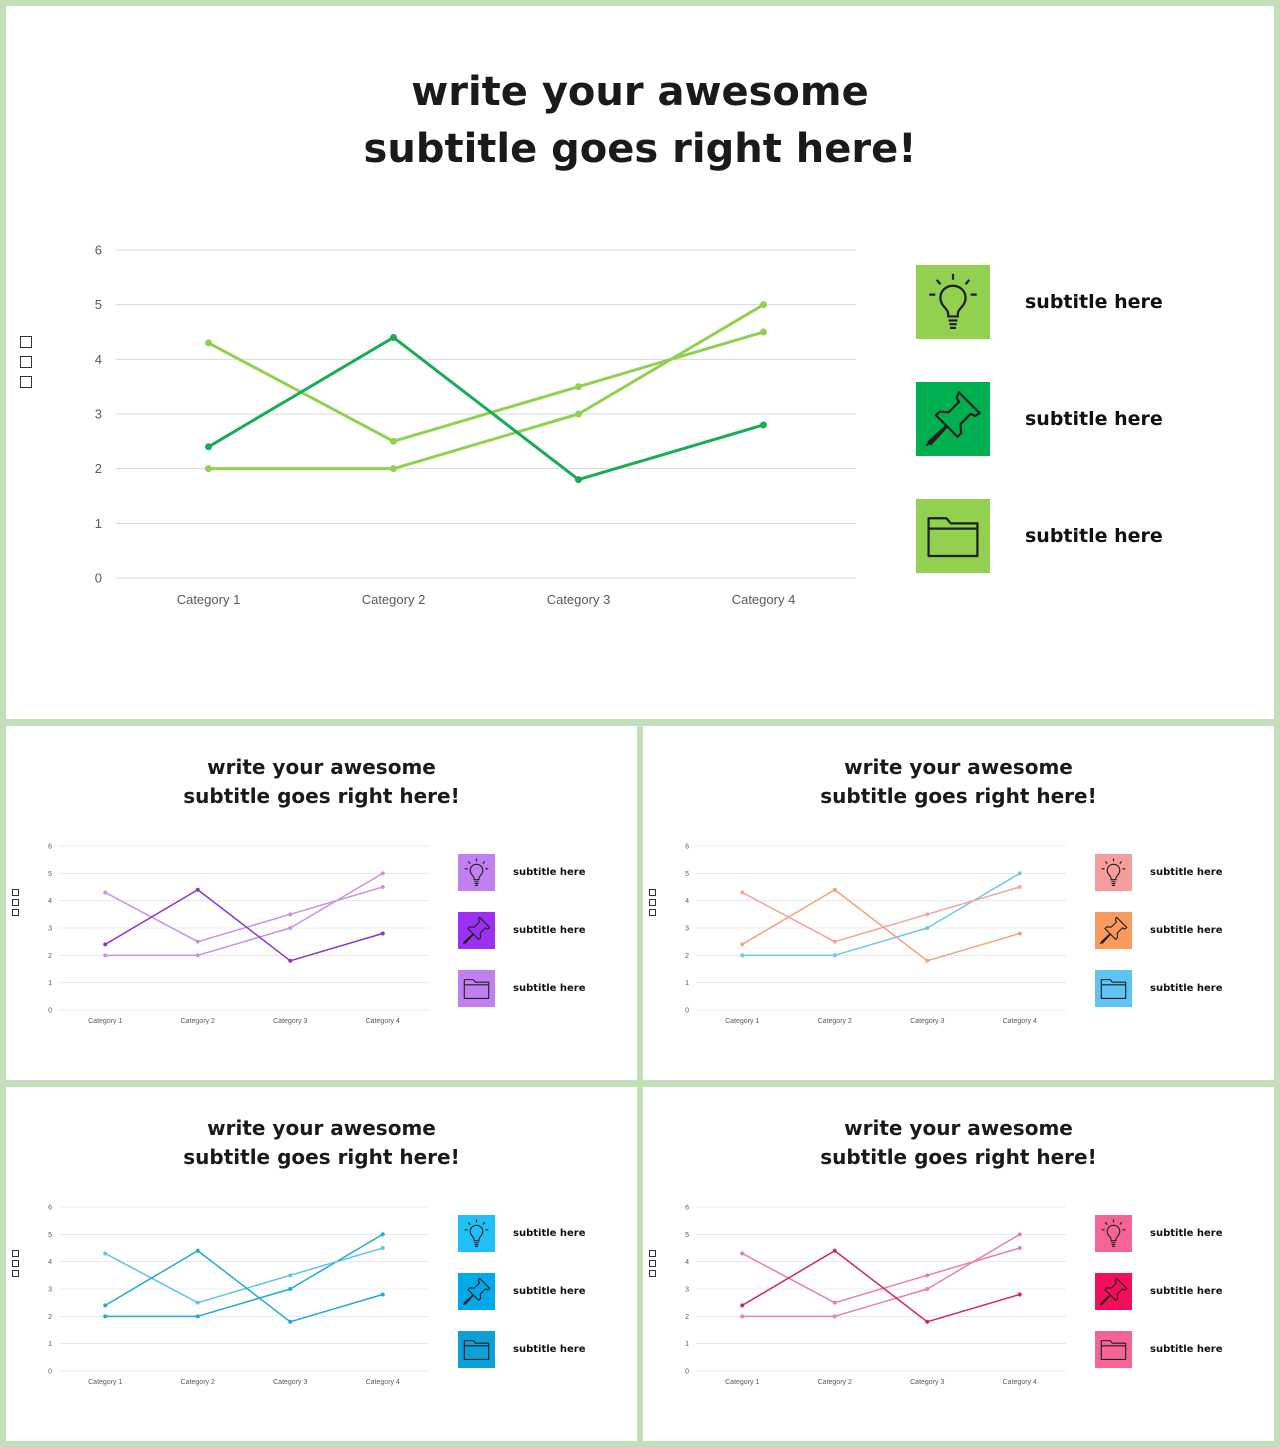 Image resolution: width=1280 pixels, height=1447 pixels. I want to click on y-tick-label: 0, so click(98, 578).